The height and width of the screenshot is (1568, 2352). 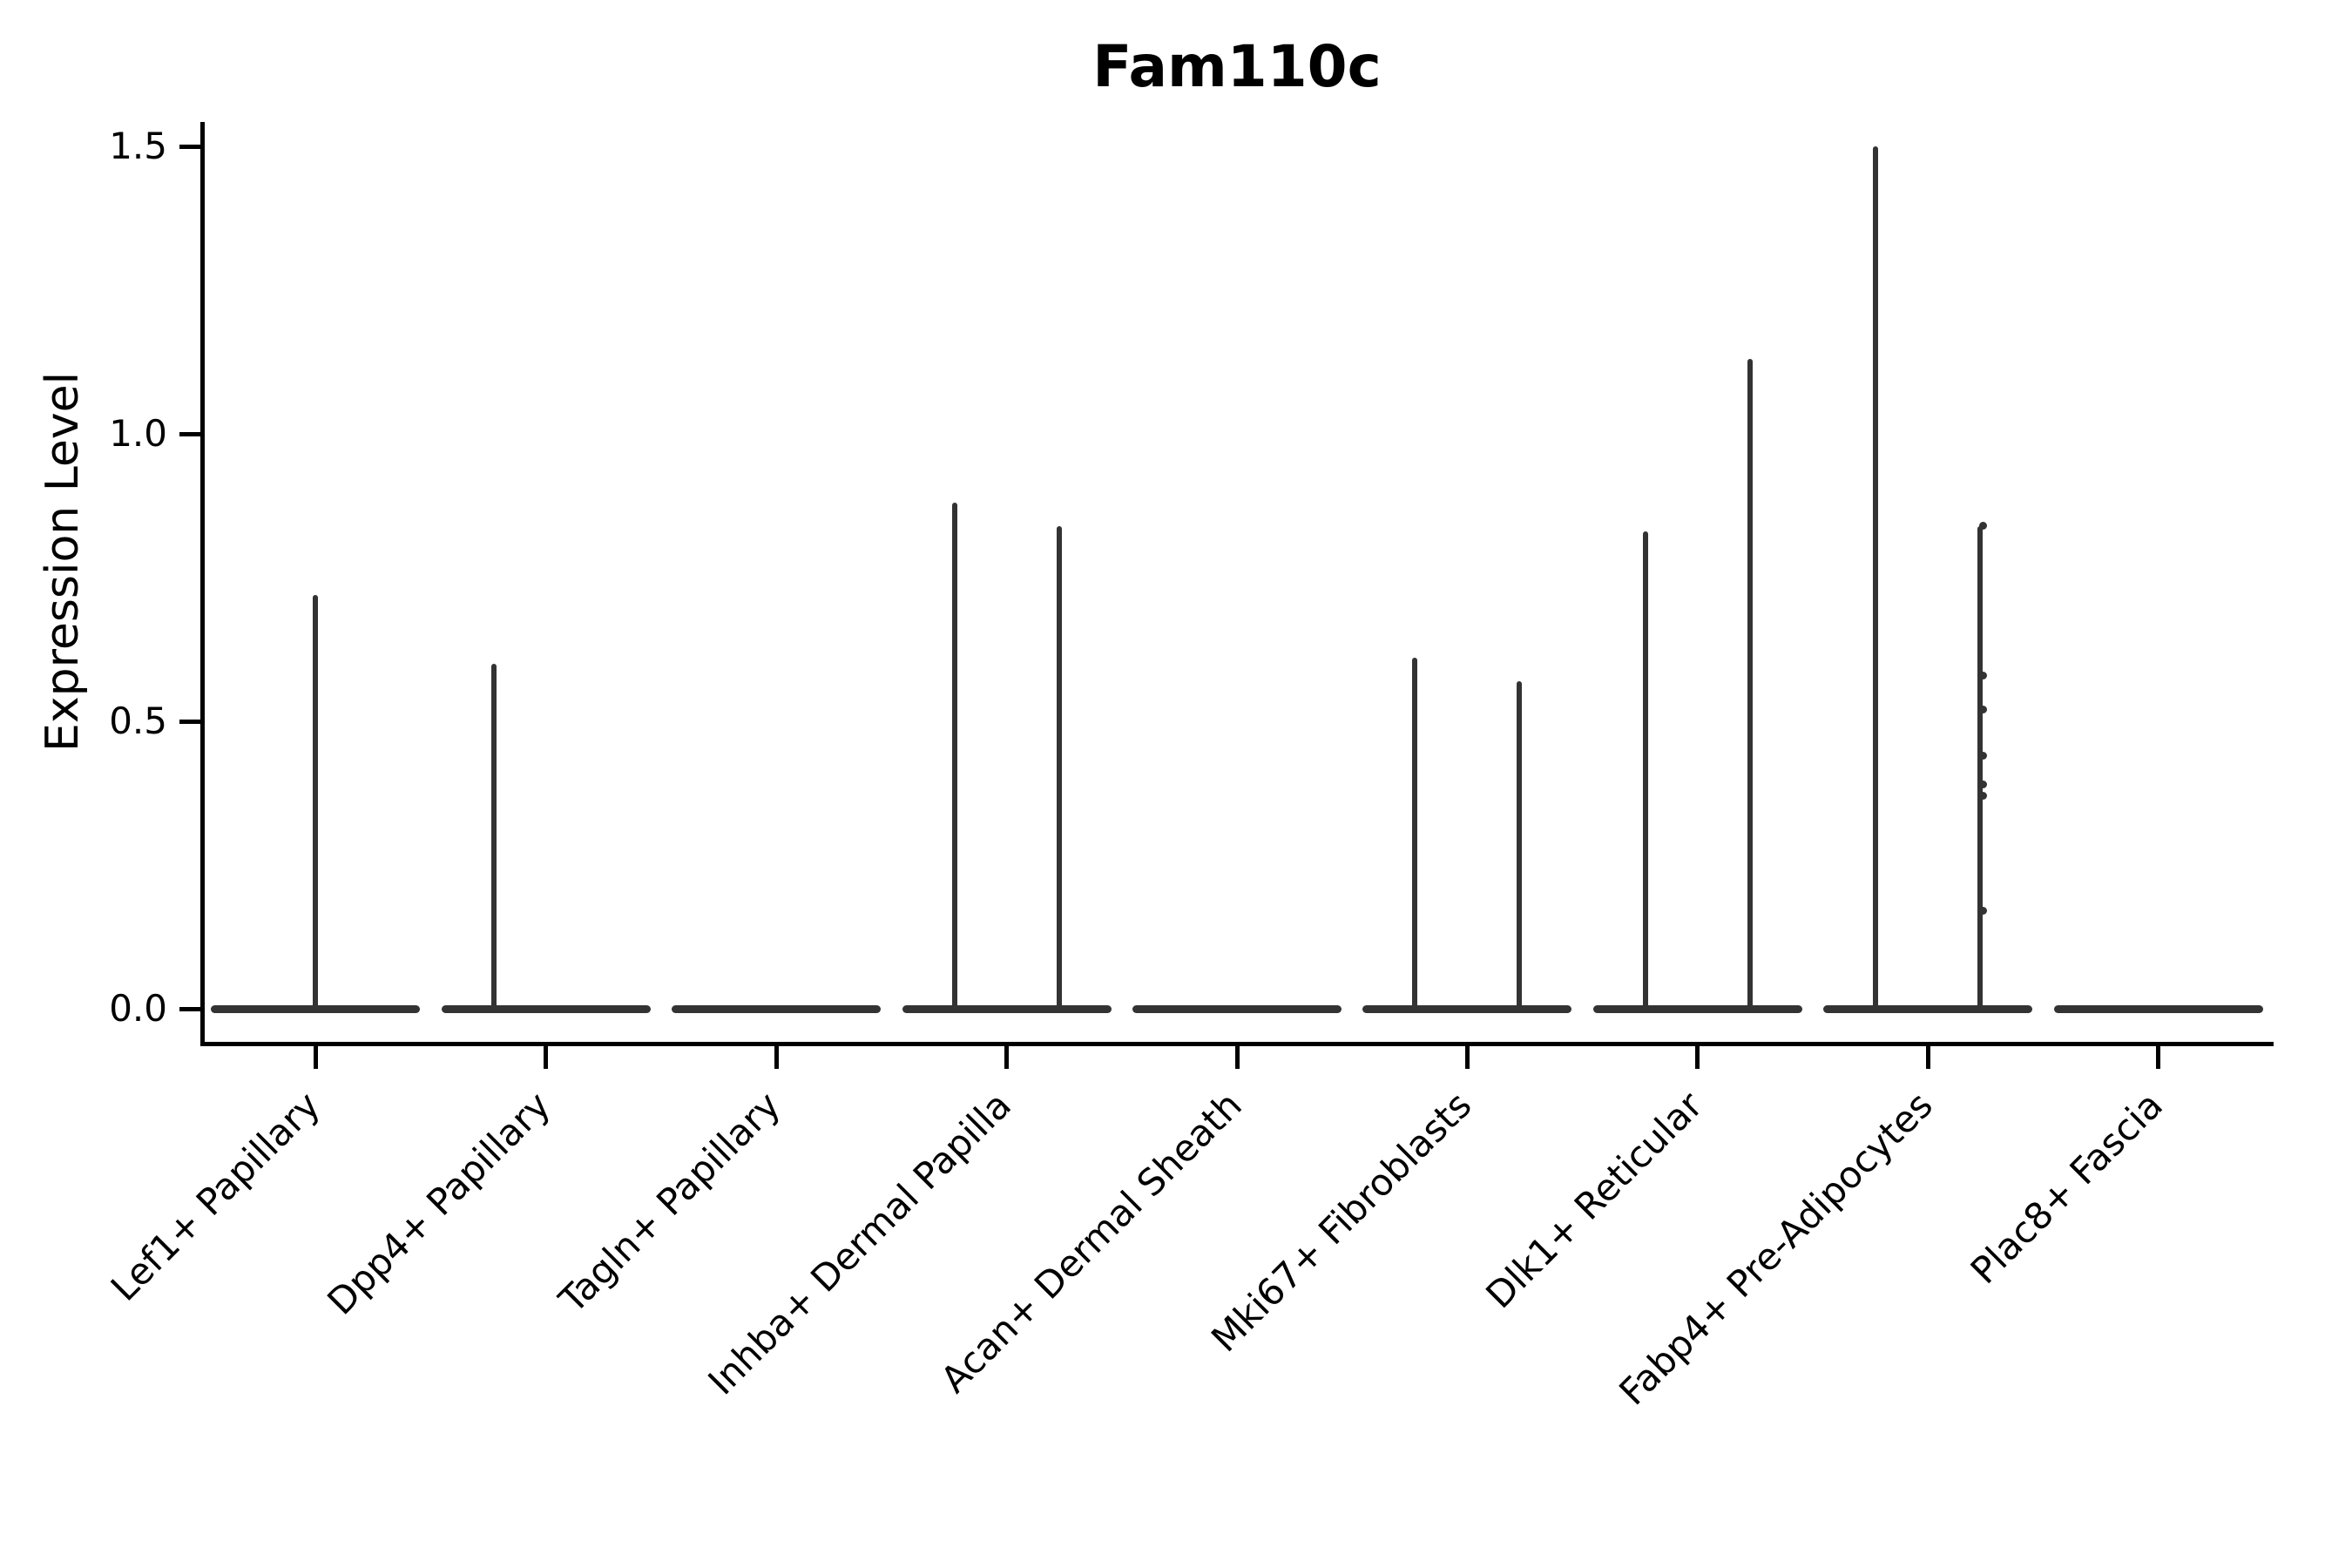 What do you see at coordinates (1594, 1200) in the screenshot?
I see `x-axis-tick-label: Dlk1+ Reticular` at bounding box center [1594, 1200].